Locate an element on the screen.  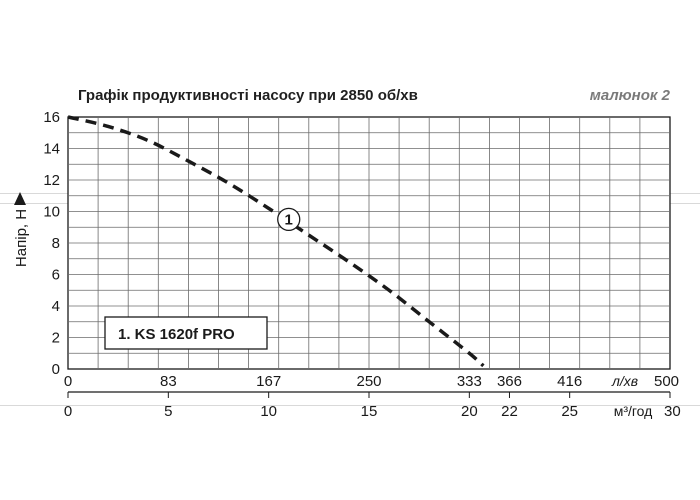
figure-label: малюнок 2 is located at coordinates (630, 95).